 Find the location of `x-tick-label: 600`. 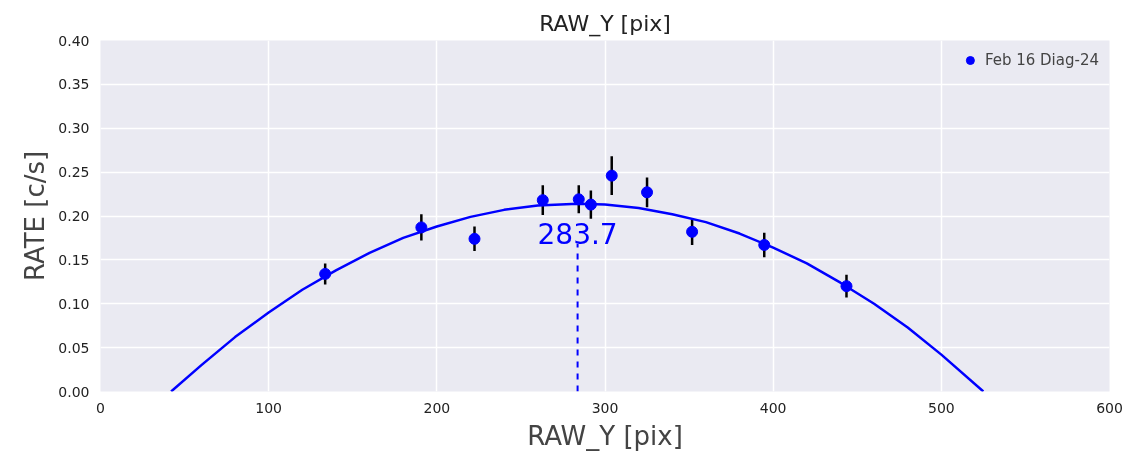

x-tick-label: 600 is located at coordinates (1109, 407).